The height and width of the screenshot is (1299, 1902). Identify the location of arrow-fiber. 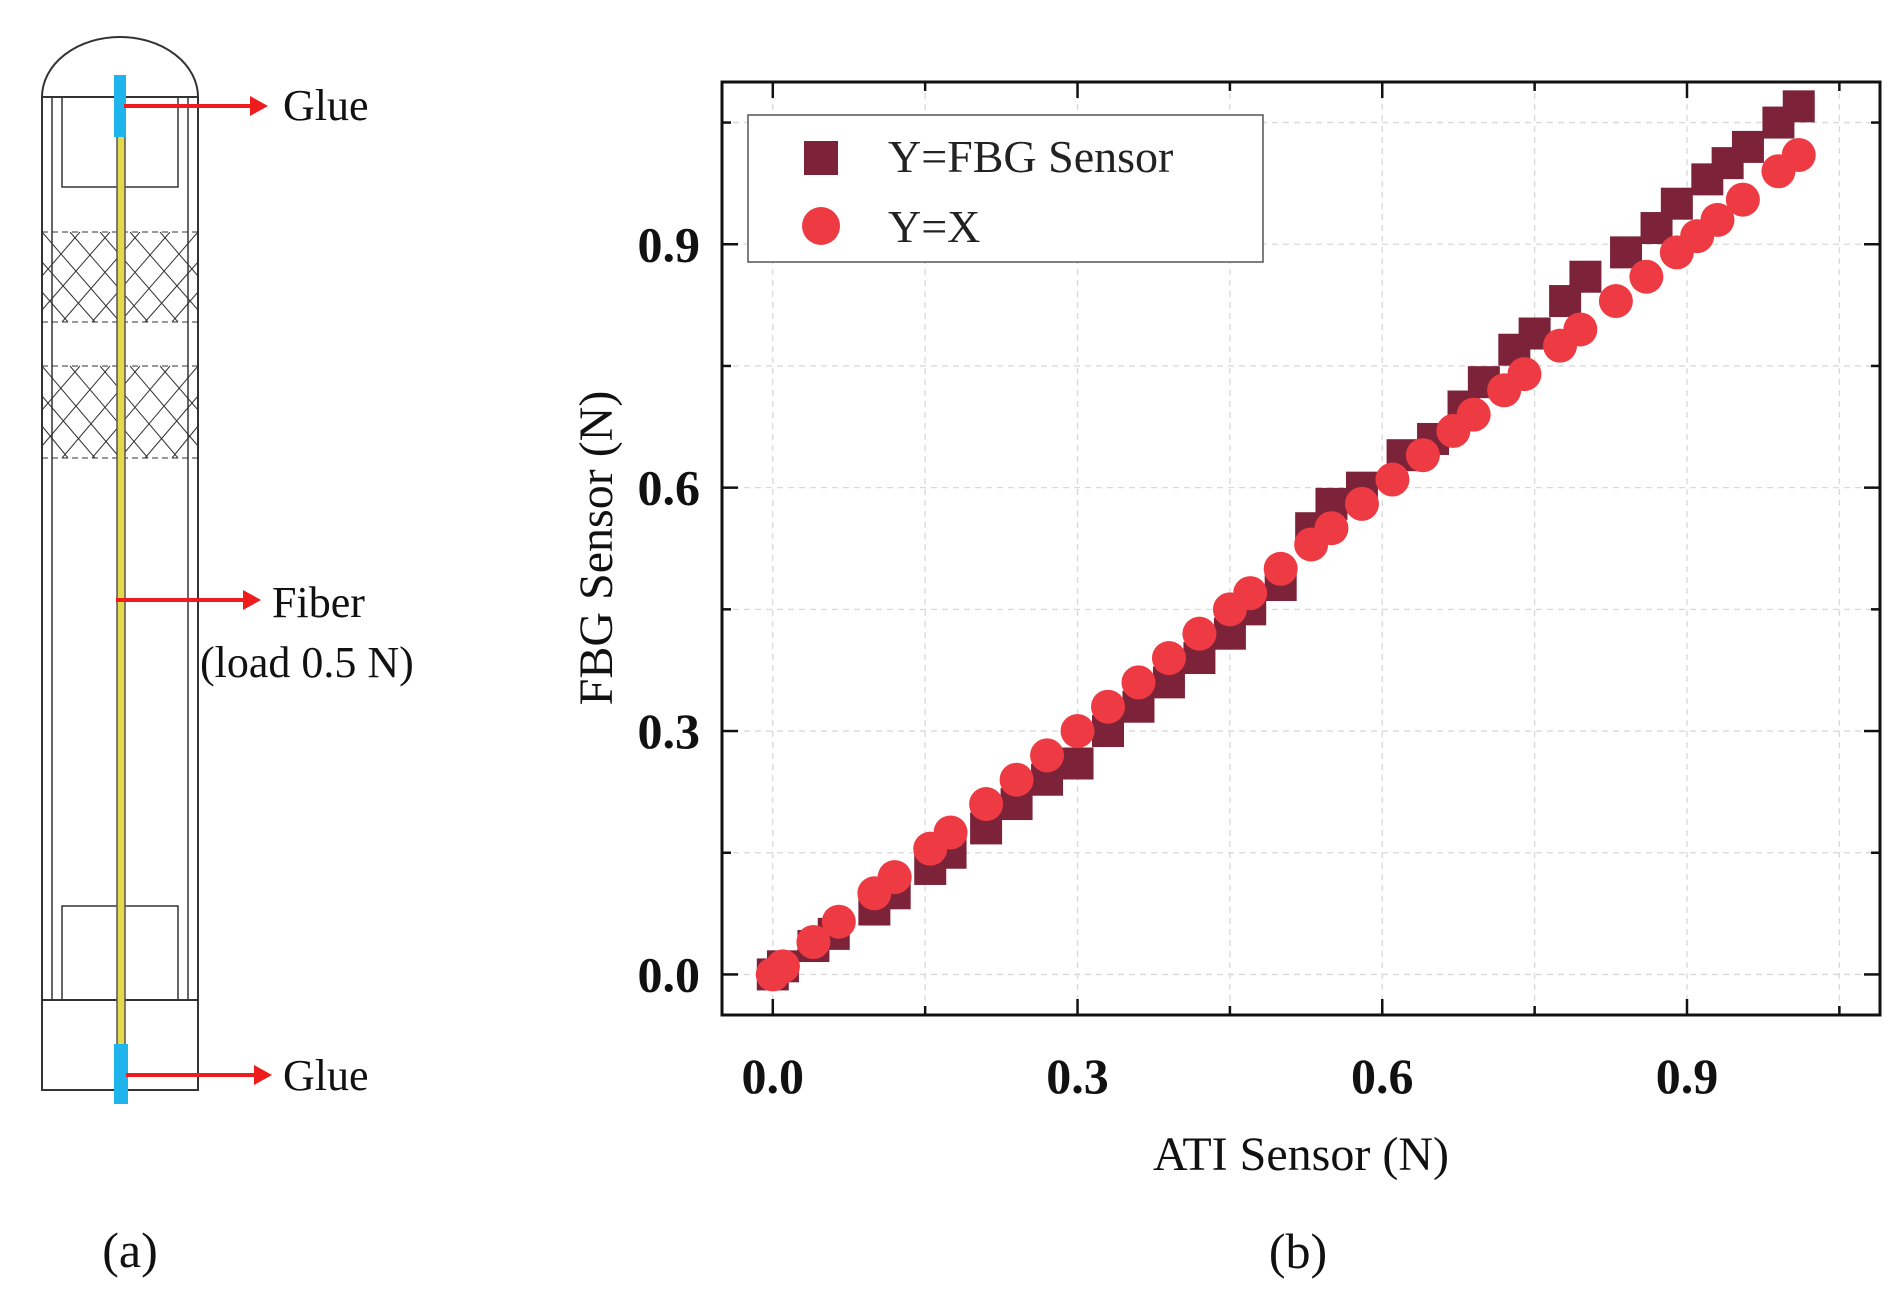
(188, 600).